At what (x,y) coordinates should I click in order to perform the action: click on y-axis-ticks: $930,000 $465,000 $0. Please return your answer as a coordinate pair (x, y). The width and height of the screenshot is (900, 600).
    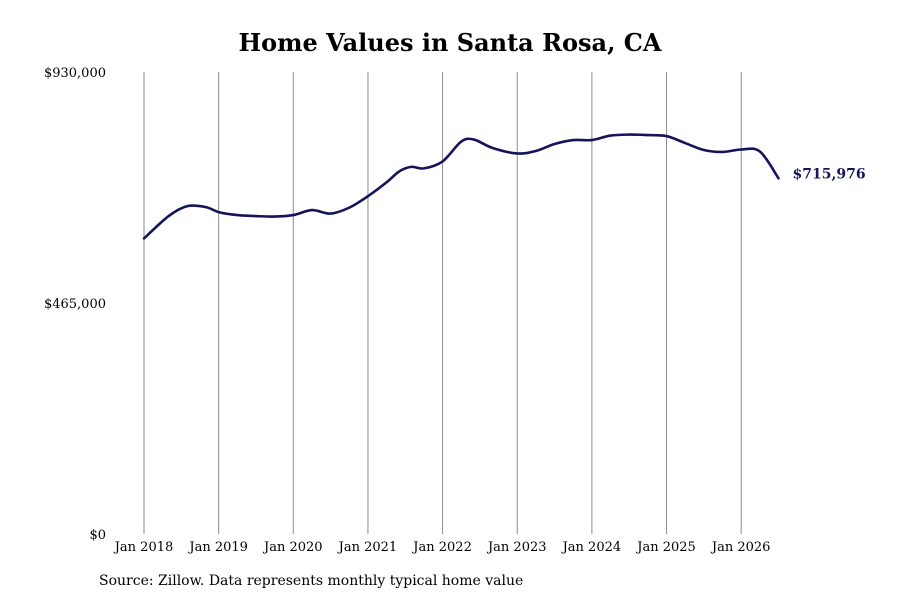
    Looking at the image, I should click on (75, 304).